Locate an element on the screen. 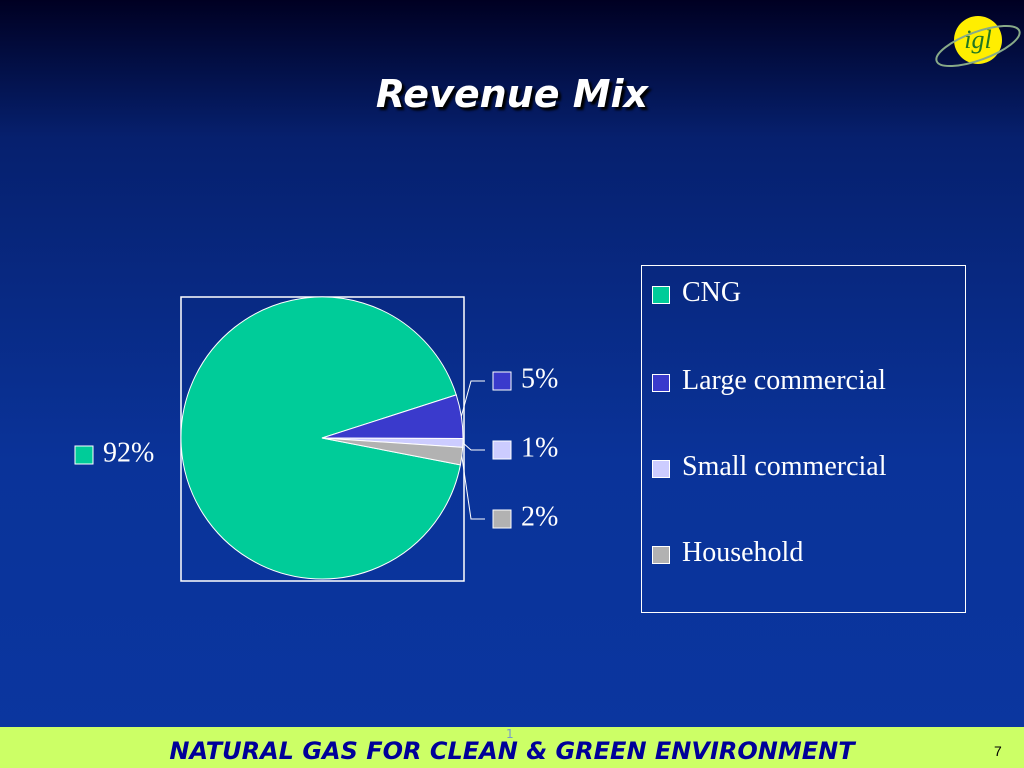 The height and width of the screenshot is (768, 1024). logo: igl is located at coordinates (978, 41).